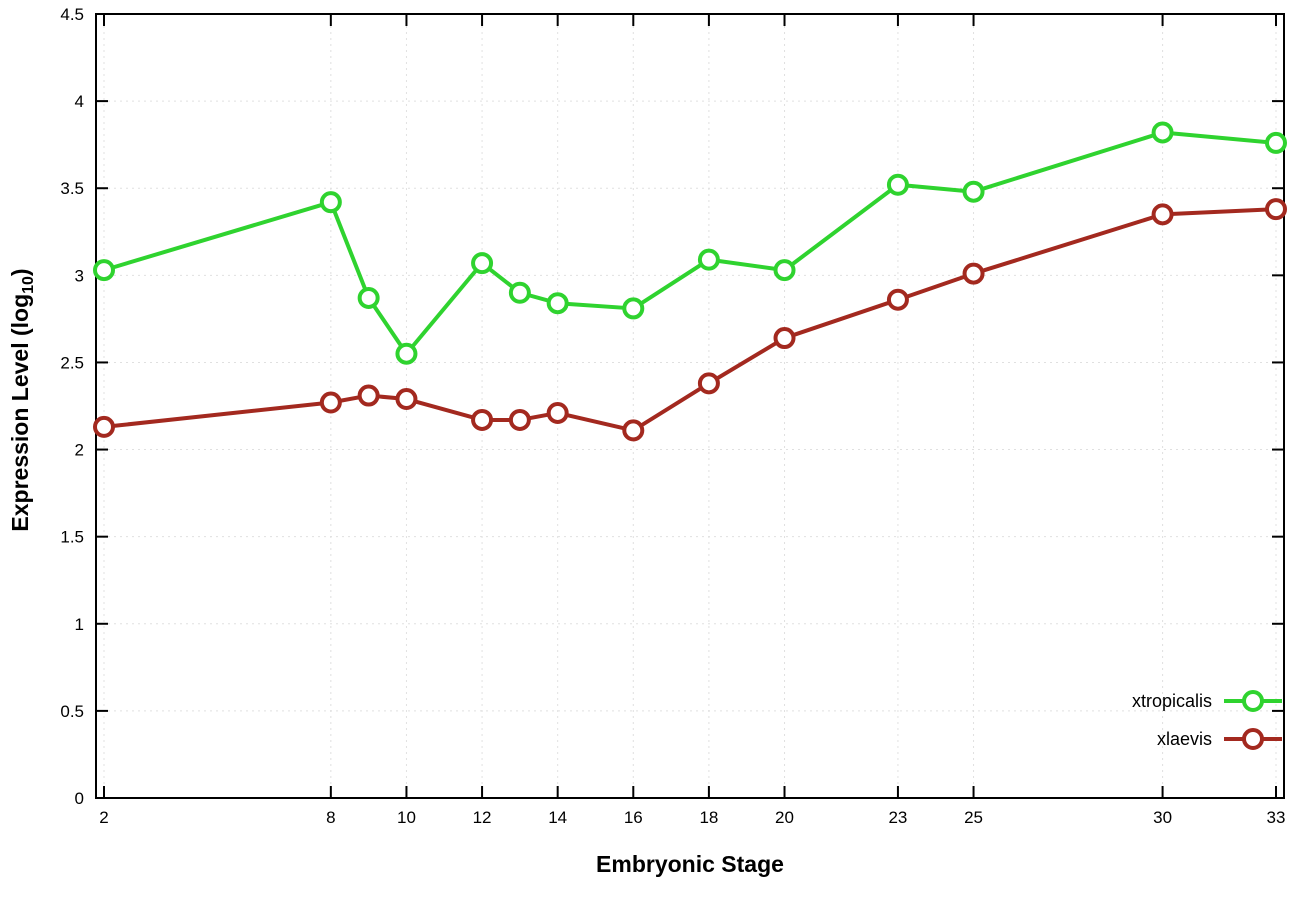 The image size is (1296, 907). What do you see at coordinates (784, 817) in the screenshot?
I see `x-tick-label: 20` at bounding box center [784, 817].